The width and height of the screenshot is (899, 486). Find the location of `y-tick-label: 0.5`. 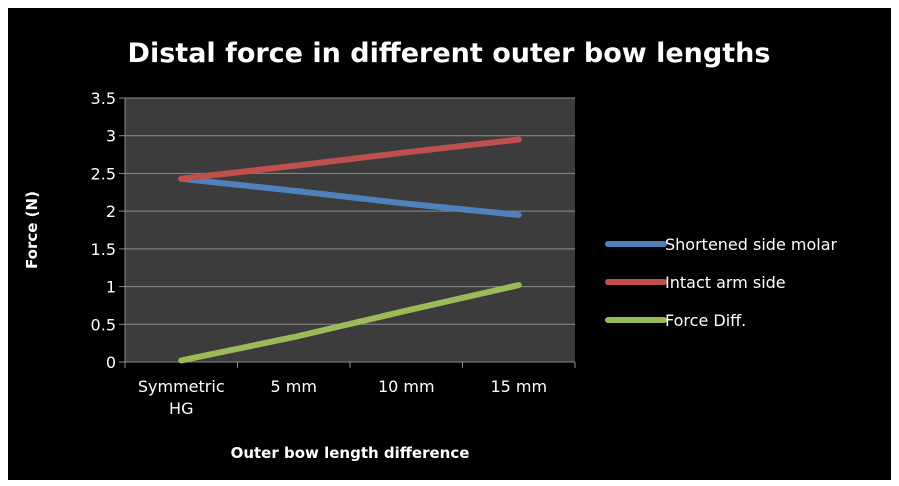

y-tick-label: 0.5 is located at coordinates (103, 324).